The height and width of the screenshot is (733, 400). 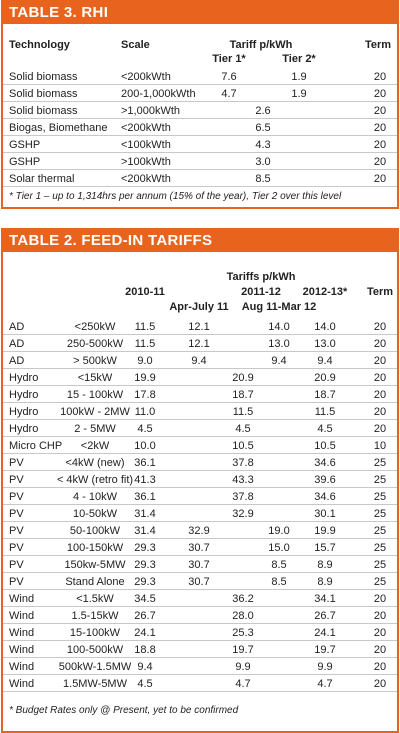 What do you see at coordinates (243, 616) in the screenshot?
I see `cell-y2011: 28.0` at bounding box center [243, 616].